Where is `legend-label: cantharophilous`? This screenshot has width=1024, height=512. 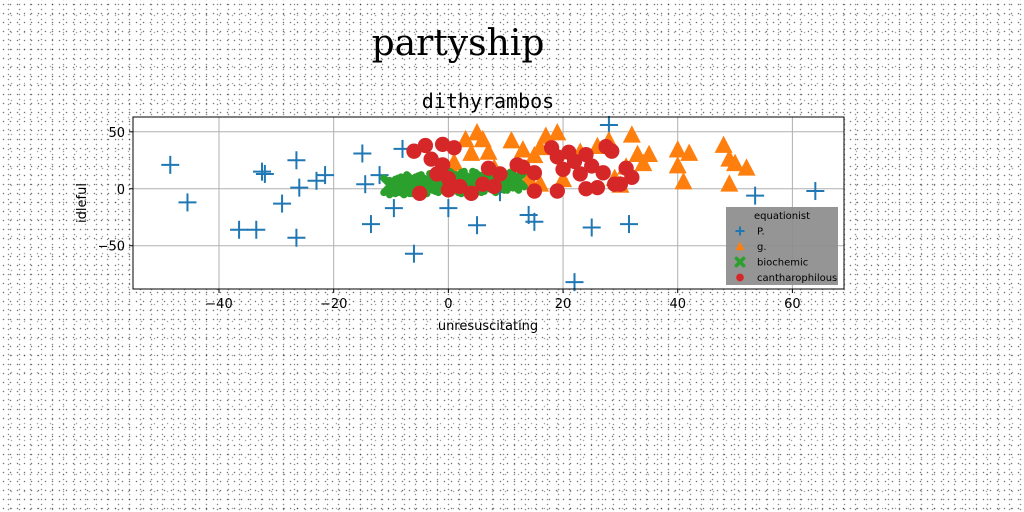 legend-label: cantharophilous is located at coordinates (797, 278).